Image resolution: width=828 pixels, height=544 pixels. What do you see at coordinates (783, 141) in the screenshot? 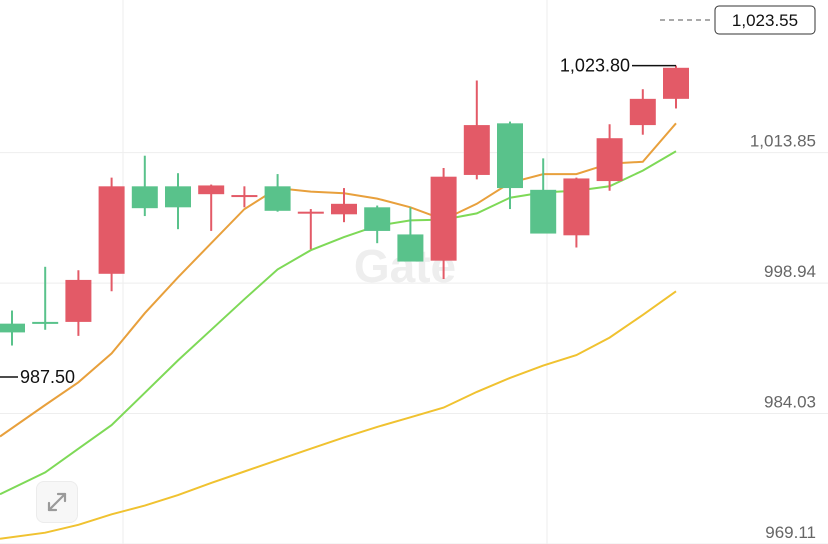
I see `y-tick-label-0: 1,013.85` at bounding box center [783, 141].